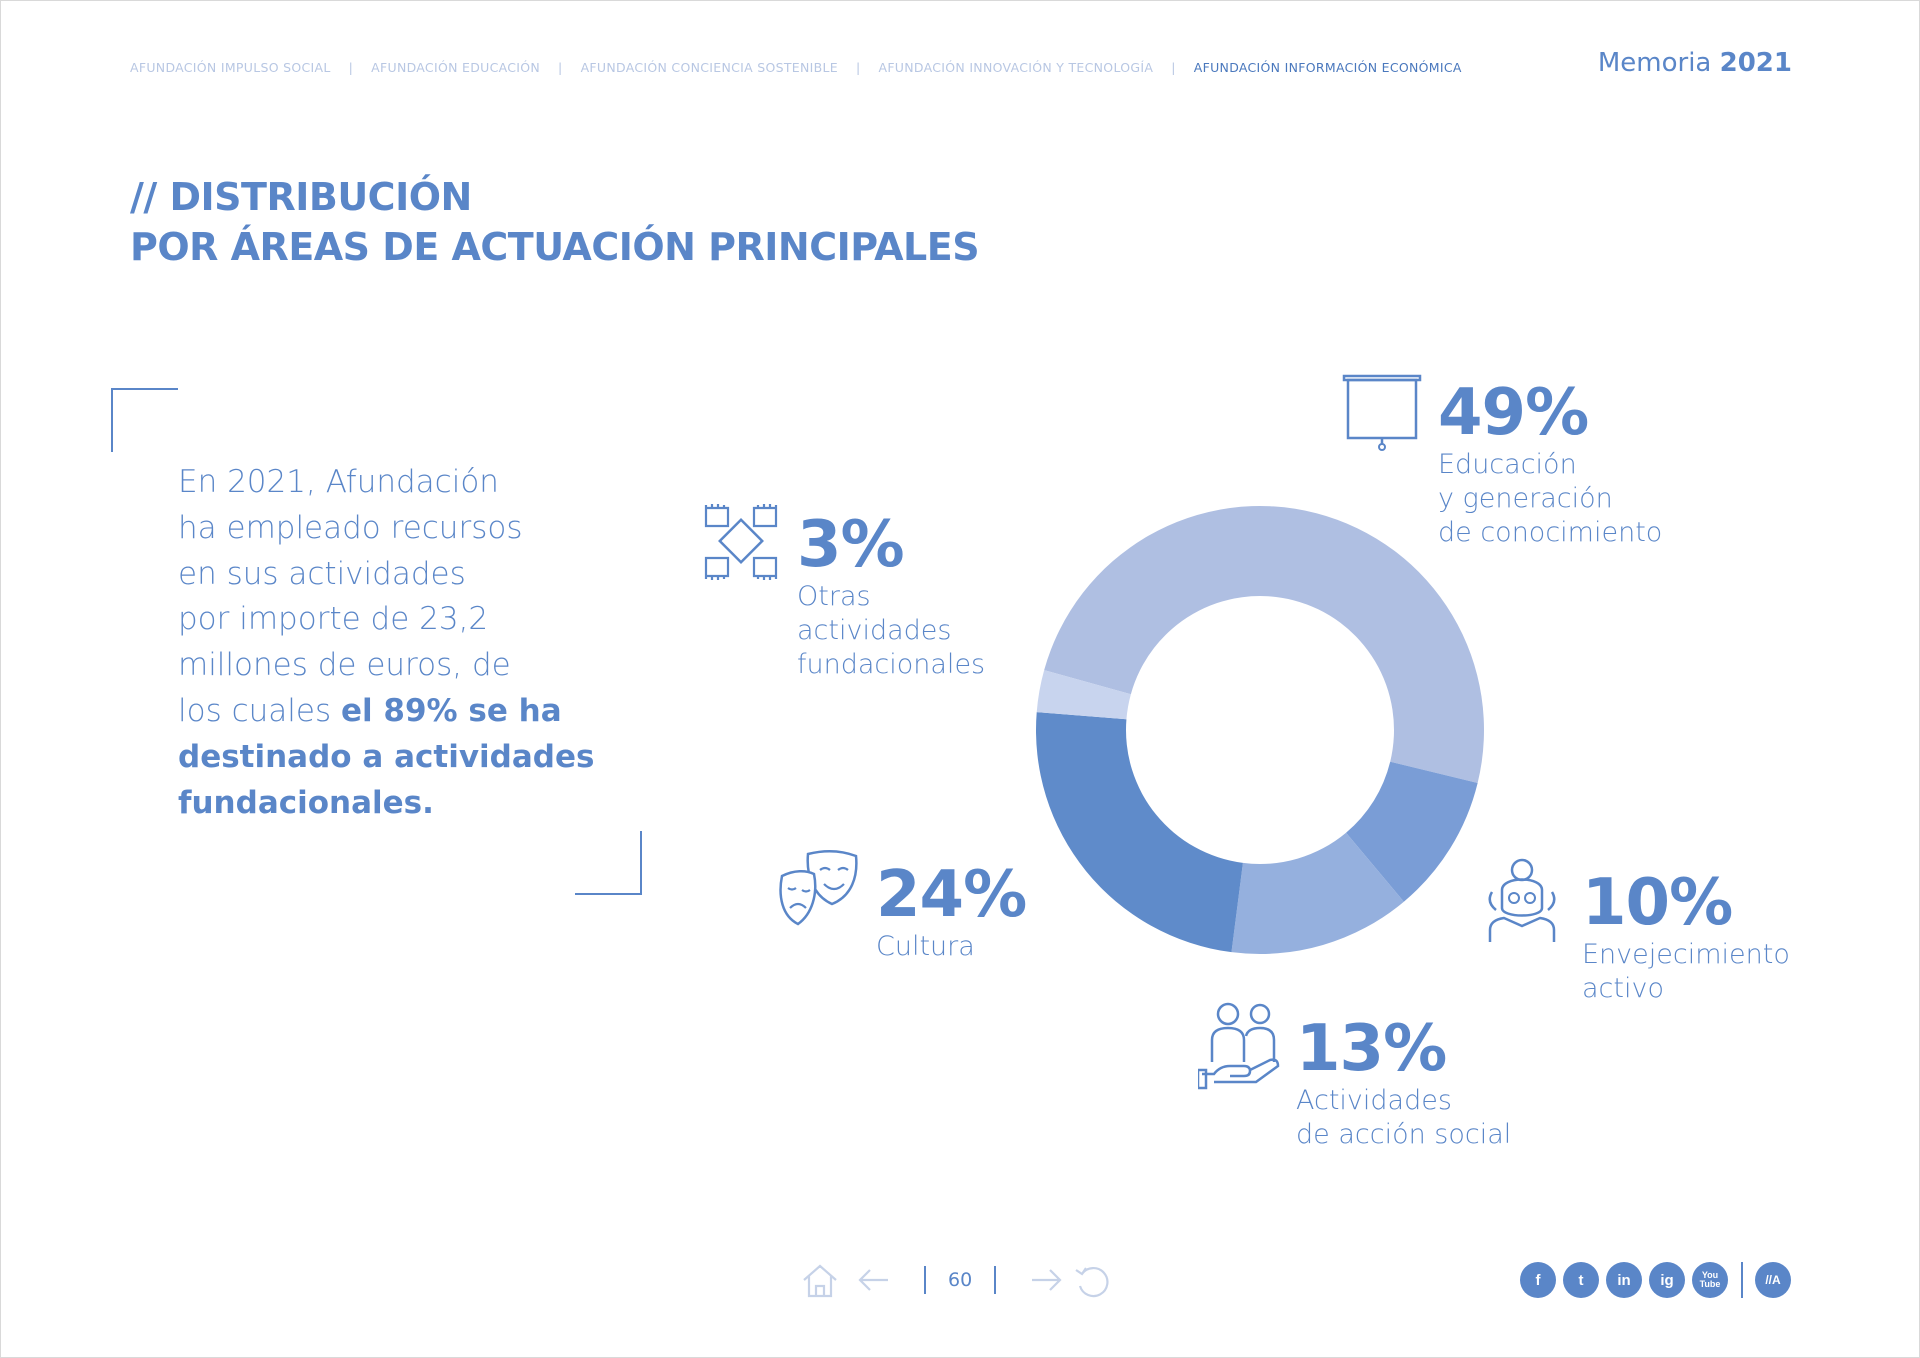  What do you see at coordinates (1623, 988) in the screenshot?
I see `desc-line: activo` at bounding box center [1623, 988].